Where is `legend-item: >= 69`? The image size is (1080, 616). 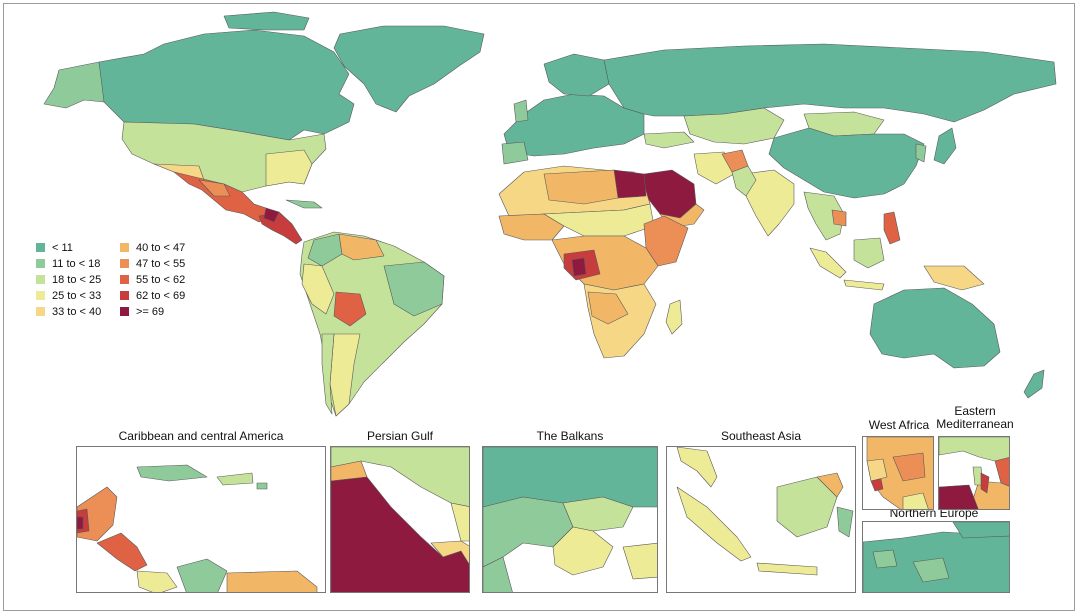 legend-item: >= 69 is located at coordinates (142, 311).